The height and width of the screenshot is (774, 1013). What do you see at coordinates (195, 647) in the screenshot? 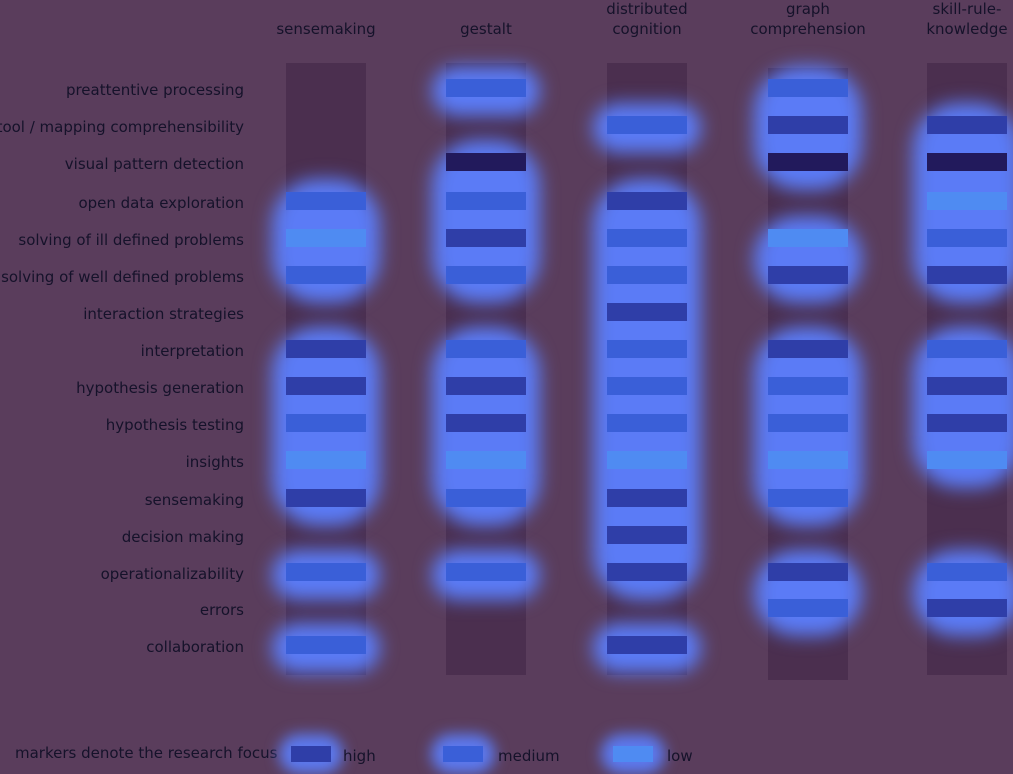
I see `row-label: collaboration` at bounding box center [195, 647].